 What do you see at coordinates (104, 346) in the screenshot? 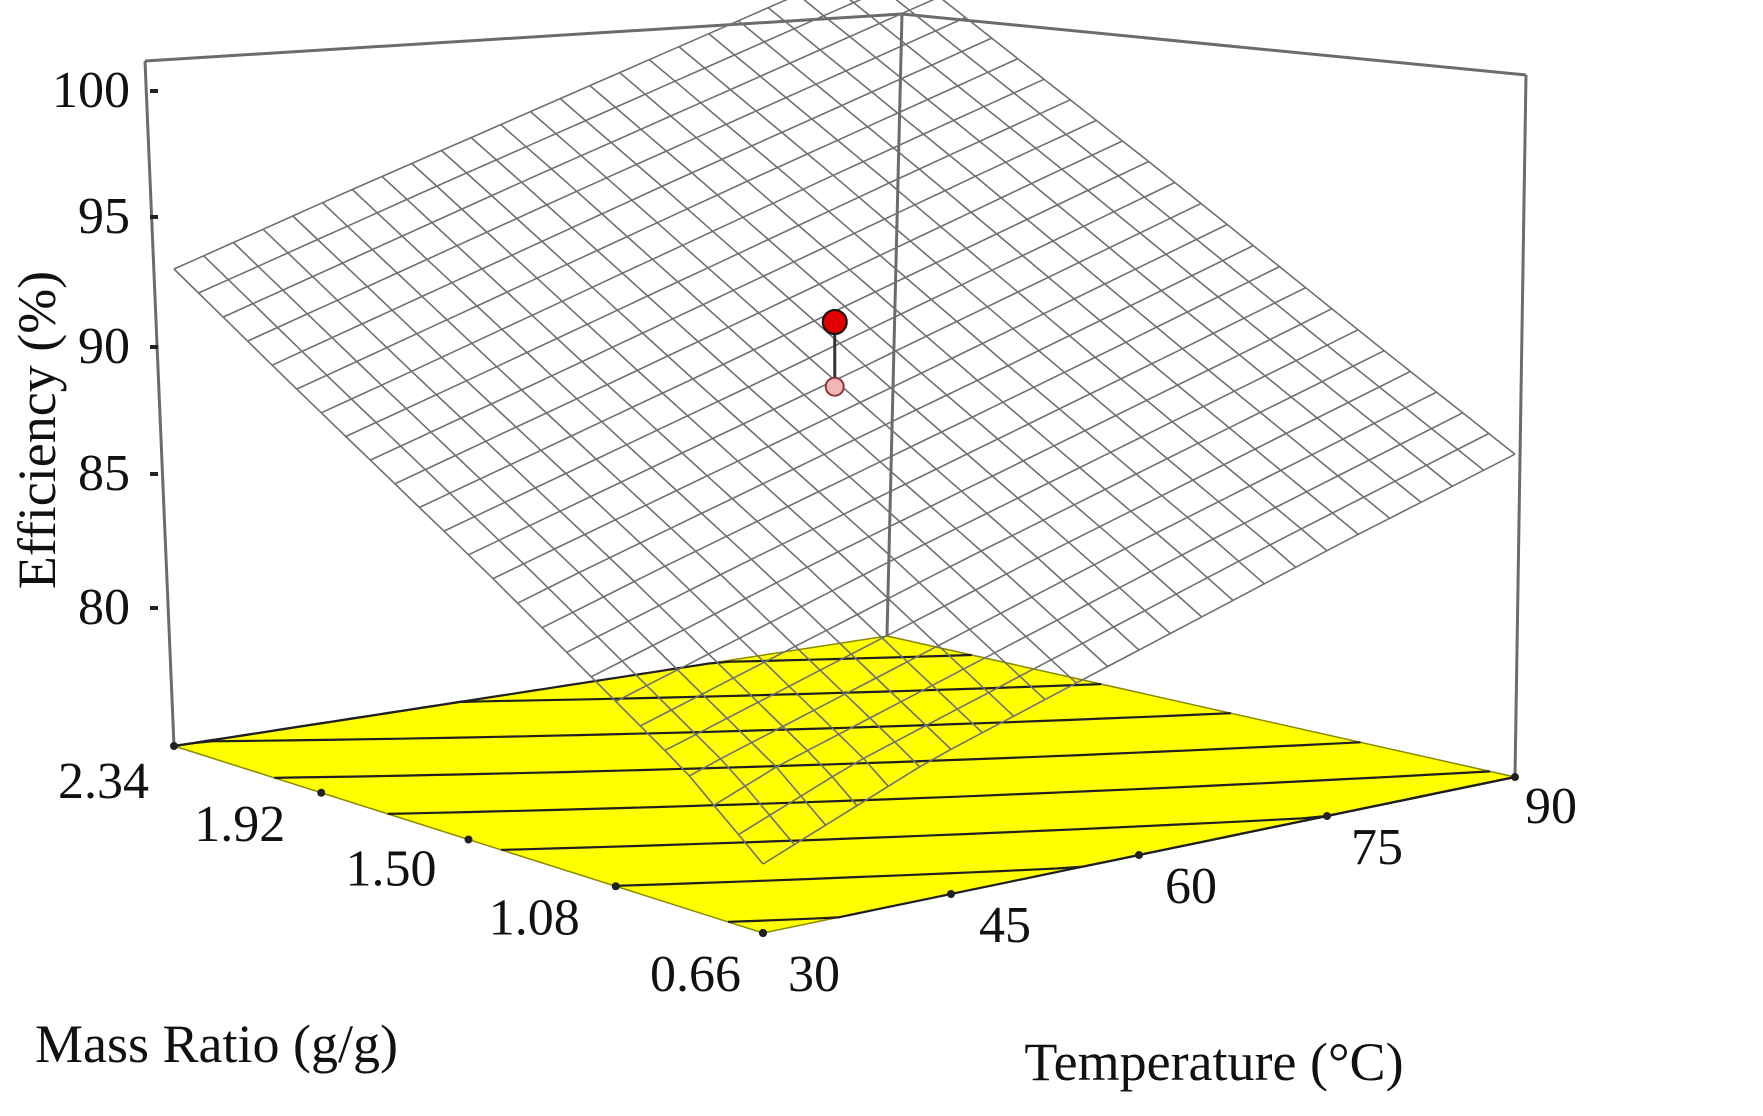
I see `z-tick-label: 90` at bounding box center [104, 346].